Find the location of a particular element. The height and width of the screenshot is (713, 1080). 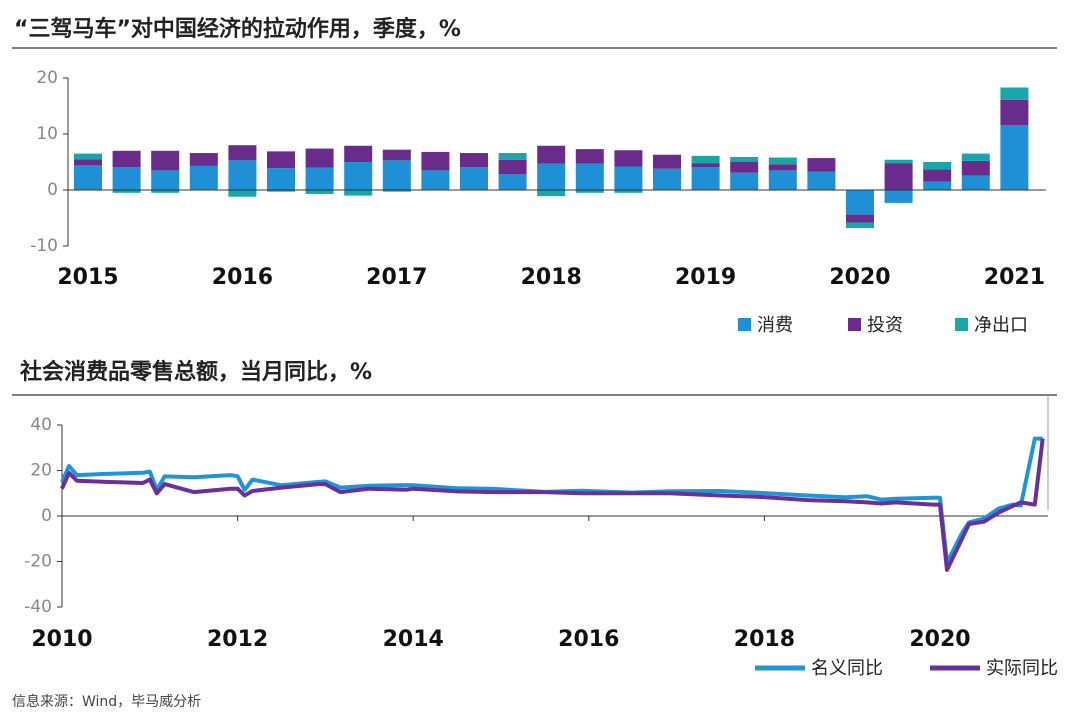

x-tick-label: 2012 is located at coordinates (237, 639).